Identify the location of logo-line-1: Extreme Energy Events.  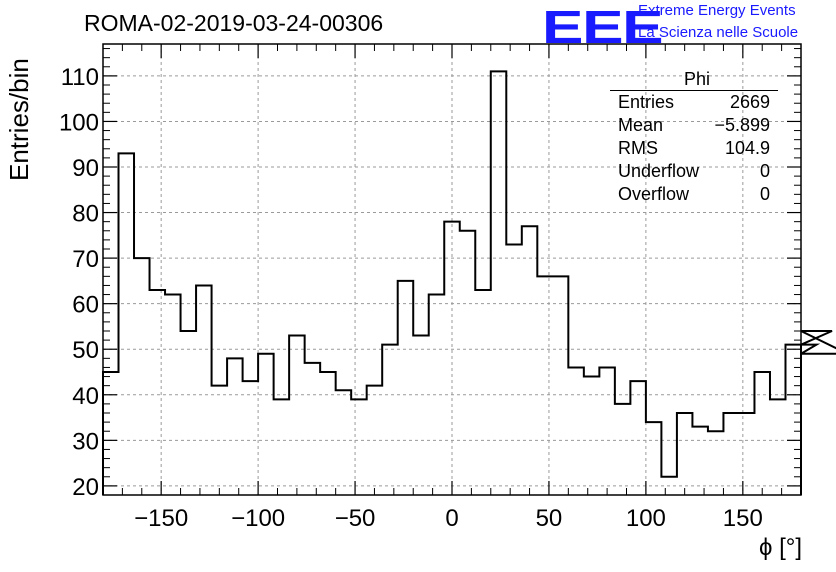
(717, 10).